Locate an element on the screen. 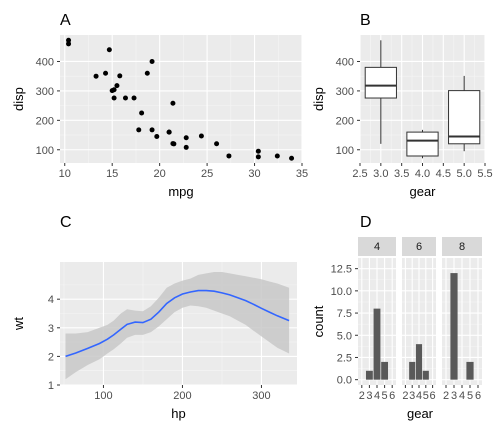 The height and width of the screenshot is (435, 494). panel-a-y-tick-label: 300 is located at coordinates (45, 92).